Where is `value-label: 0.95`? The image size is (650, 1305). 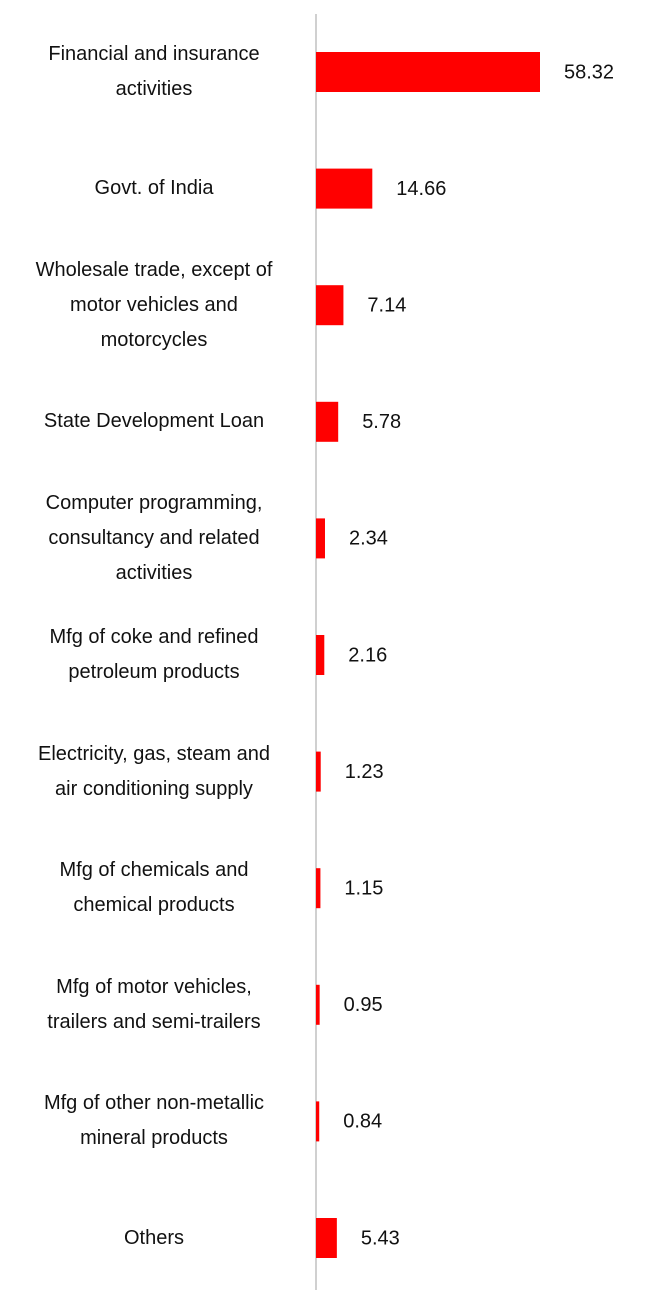 value-label: 0.95 is located at coordinates (363, 1005).